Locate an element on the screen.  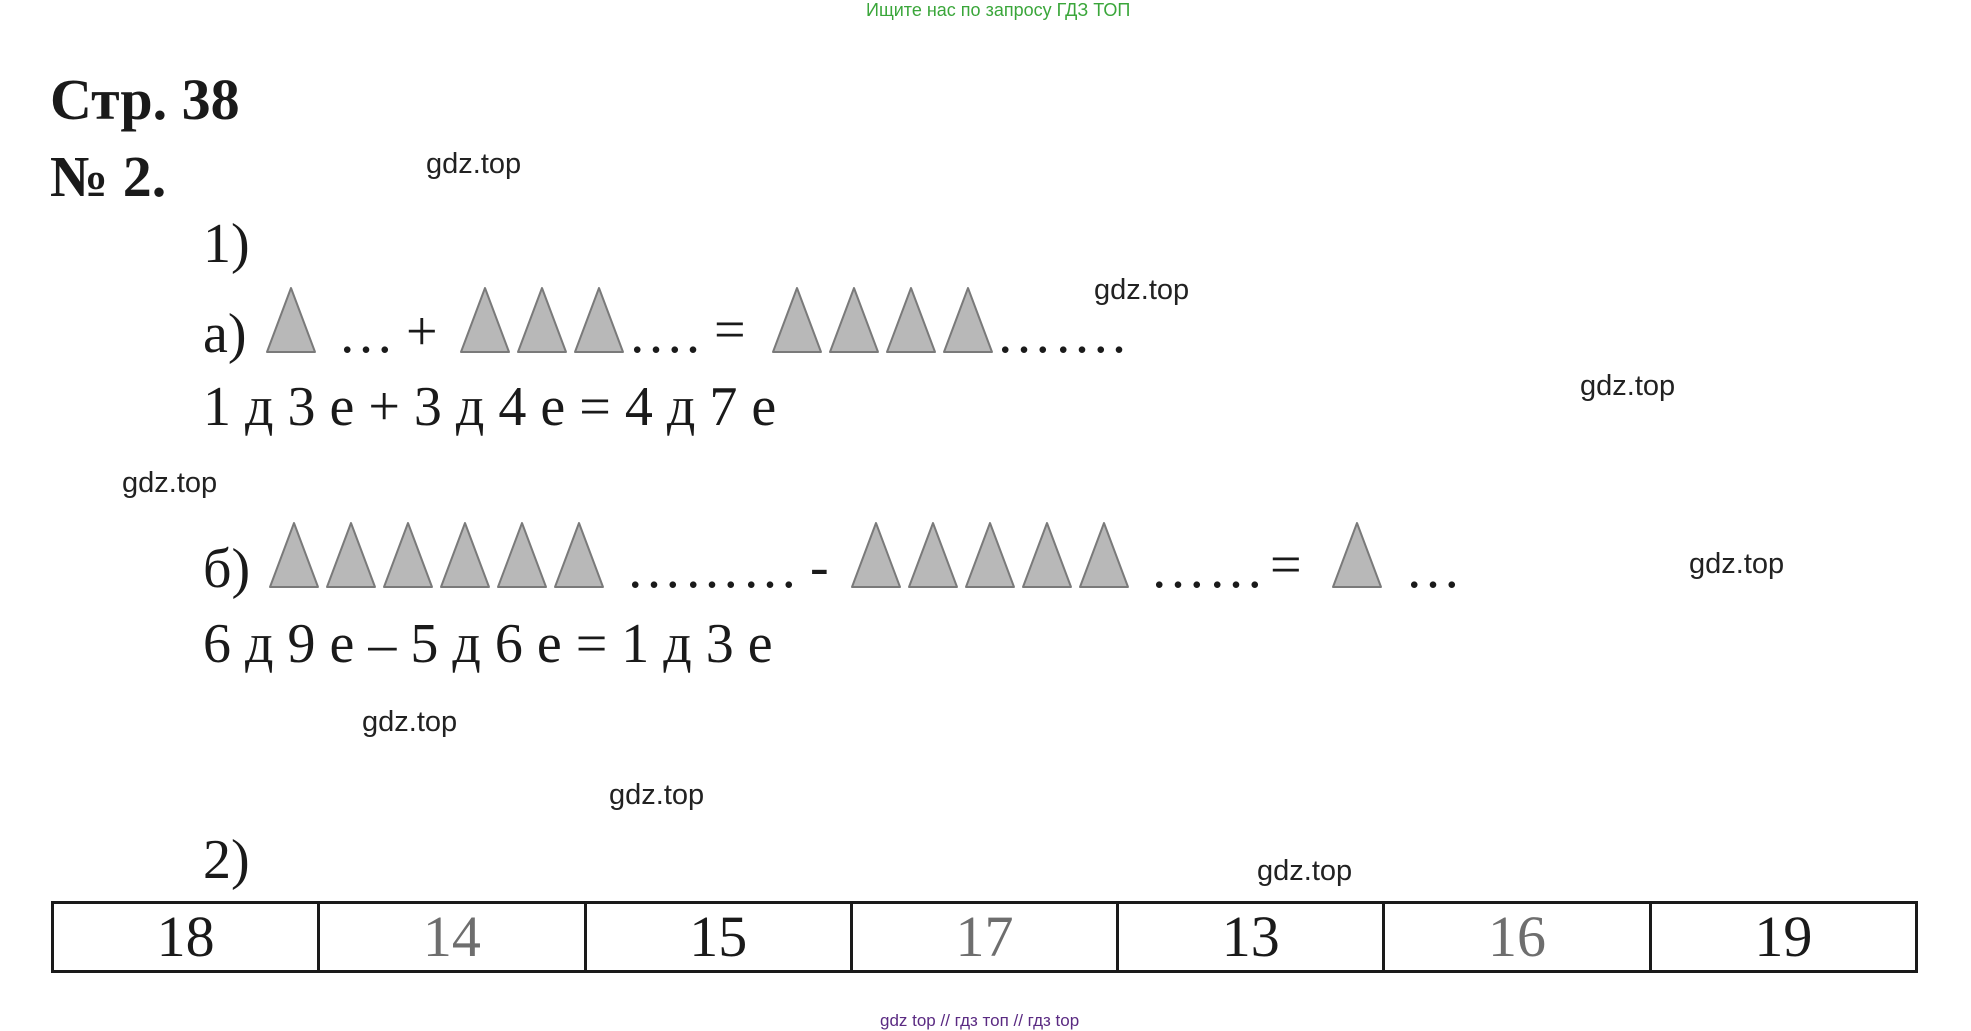
triangle-group-a-right is located at coordinates (882, 320).